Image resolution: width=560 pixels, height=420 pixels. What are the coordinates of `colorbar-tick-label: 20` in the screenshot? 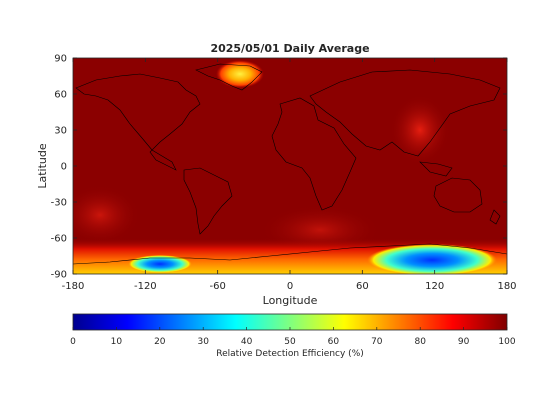 It's located at (160, 342).